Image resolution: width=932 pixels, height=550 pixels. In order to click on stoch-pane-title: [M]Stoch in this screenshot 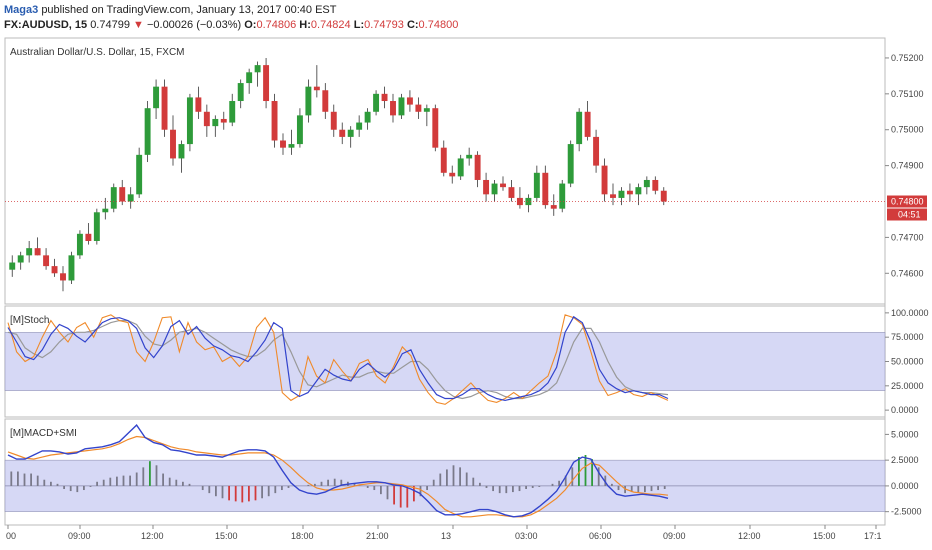, I will do `click(29, 320)`.